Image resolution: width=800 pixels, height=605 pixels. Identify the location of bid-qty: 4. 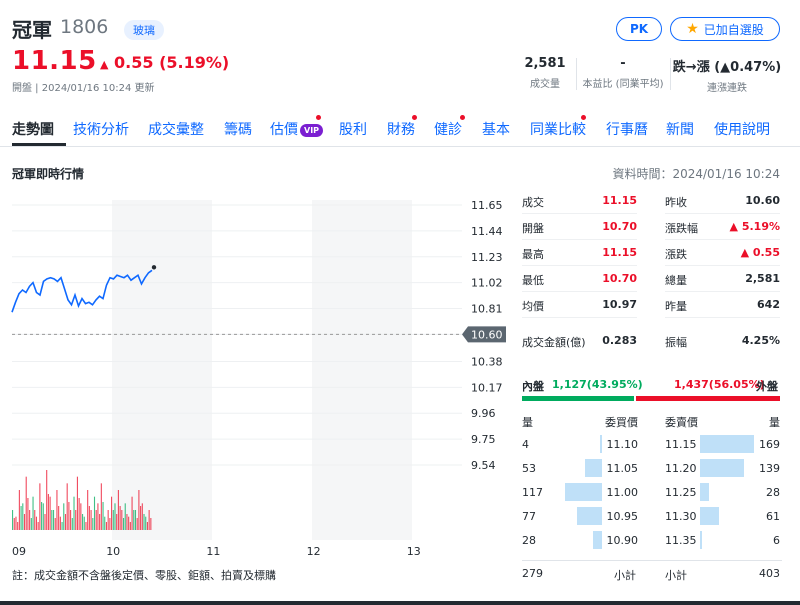
(525, 444).